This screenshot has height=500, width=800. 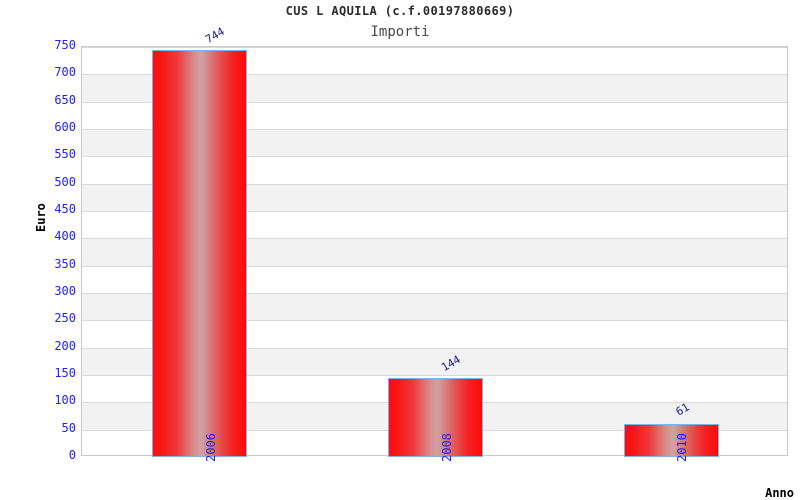 I want to click on x-axis-tick-label: 2006, so click(x=210, y=447).